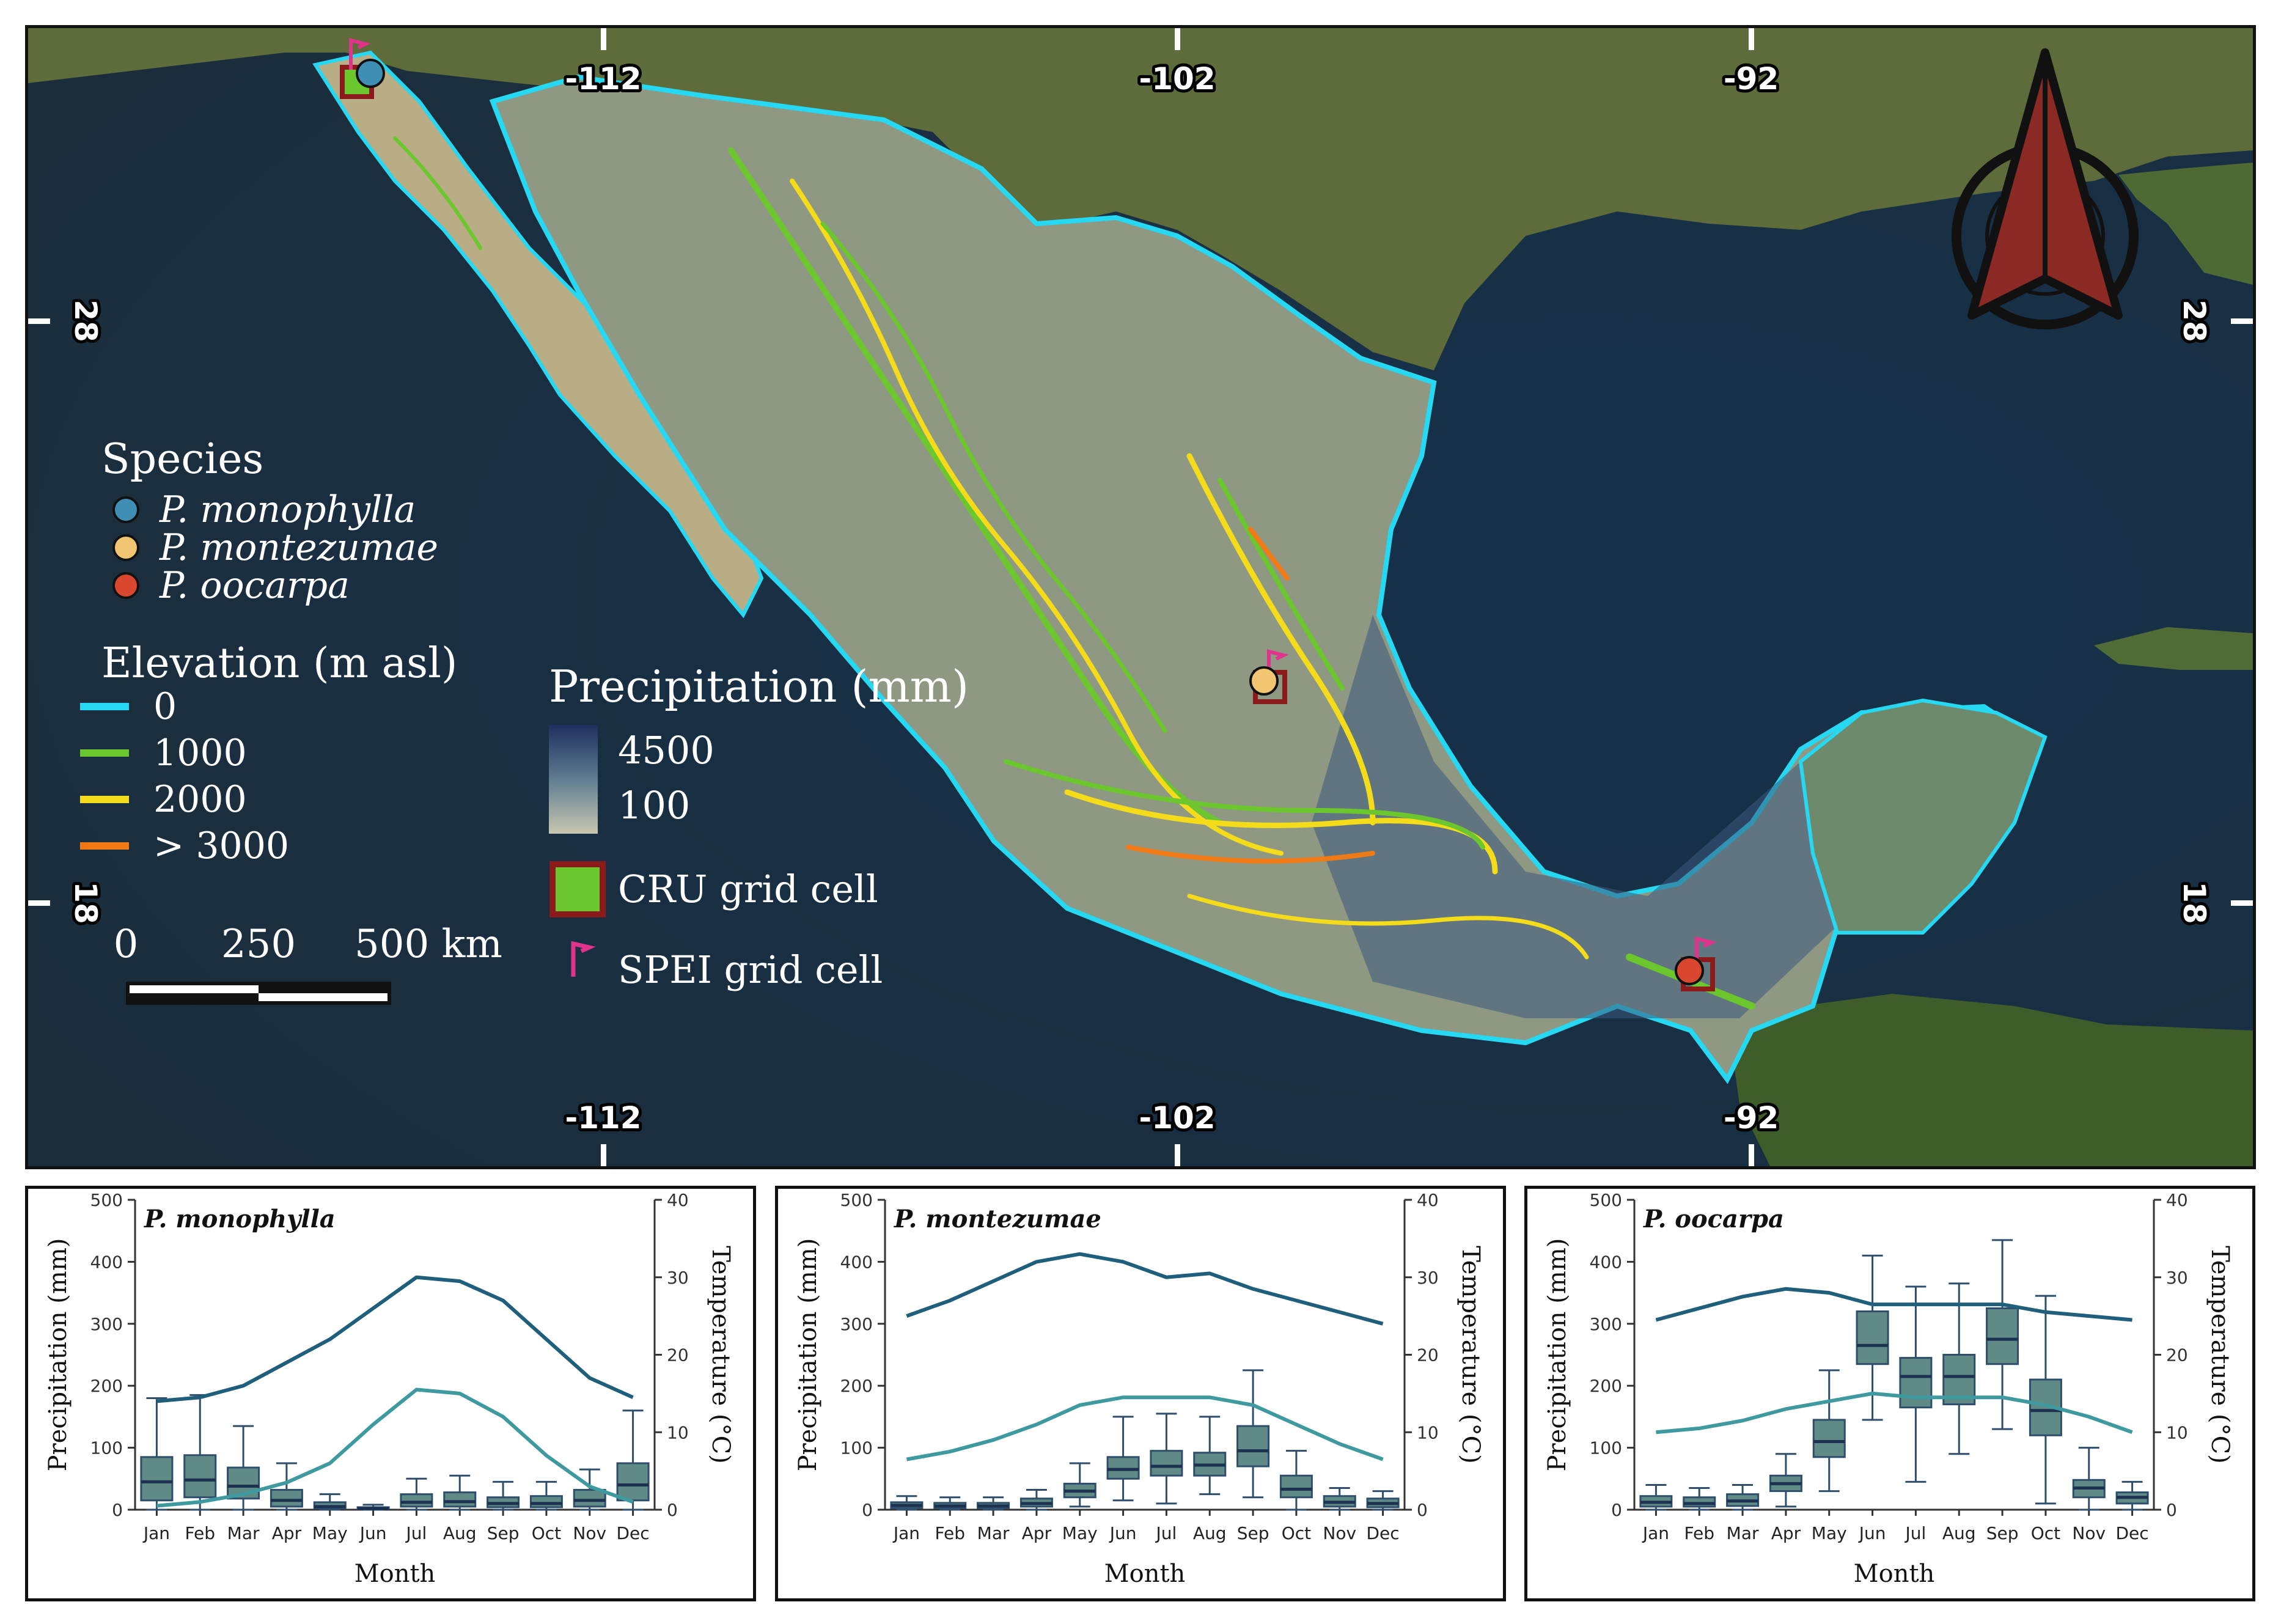 This screenshot has width=2281, height=1624. I want to click on elev-label-3000: > 3000, so click(221, 846).